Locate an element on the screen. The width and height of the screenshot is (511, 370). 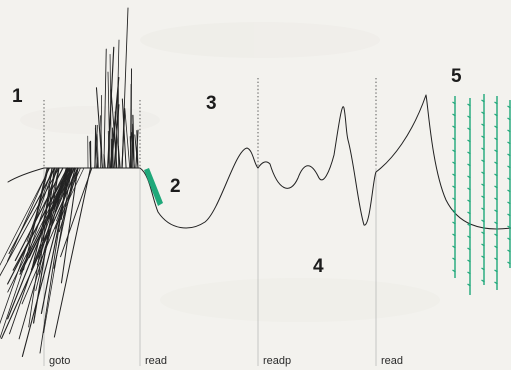
label-4: 4 is located at coordinates (318, 266).